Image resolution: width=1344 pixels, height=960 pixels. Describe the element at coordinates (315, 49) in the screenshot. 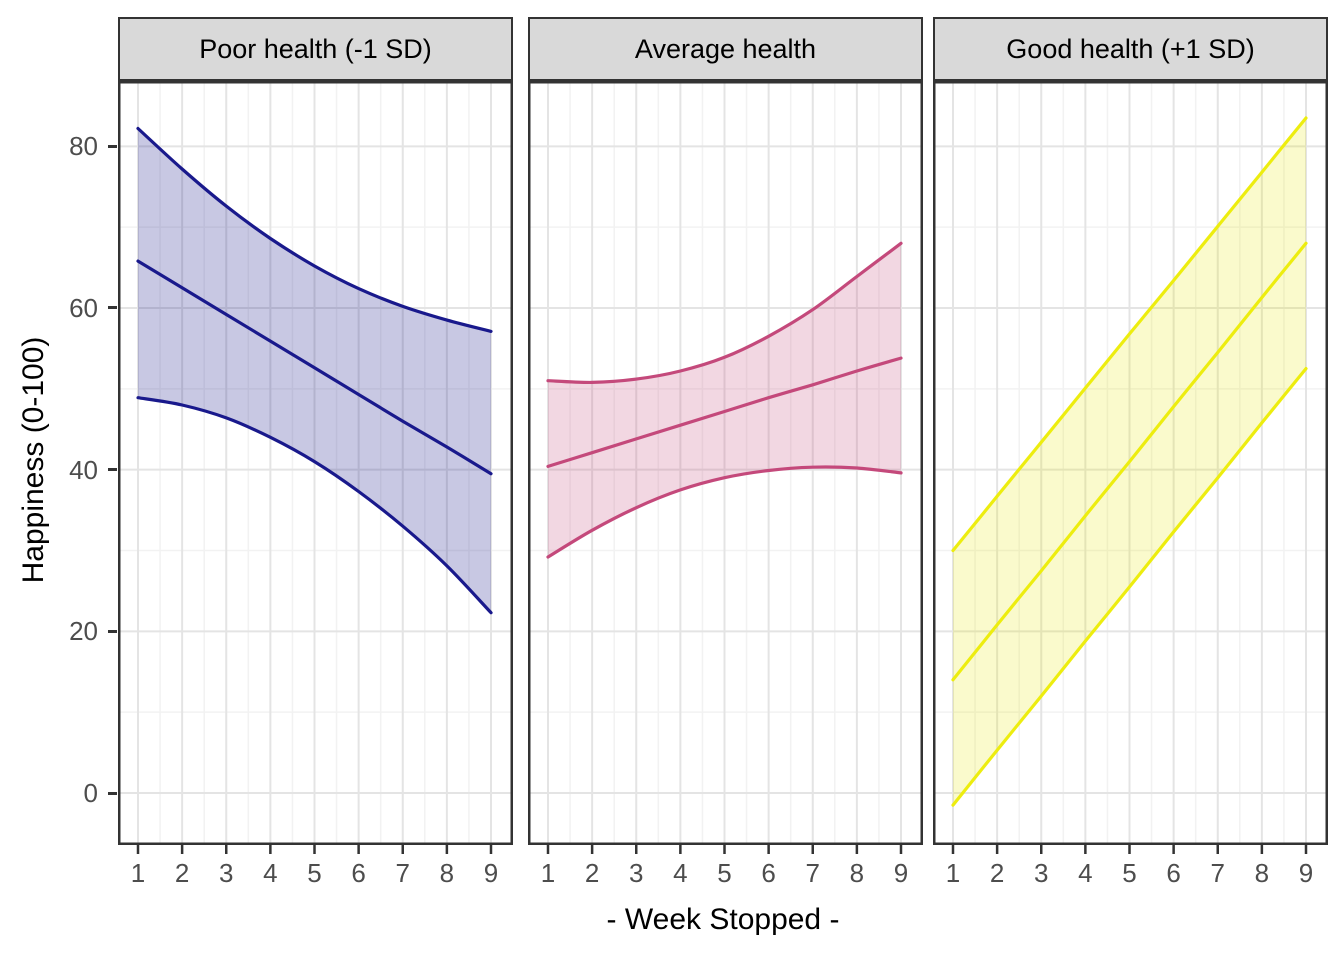

I see `facet-strip-label: Poor health (-1 SD)` at that location.